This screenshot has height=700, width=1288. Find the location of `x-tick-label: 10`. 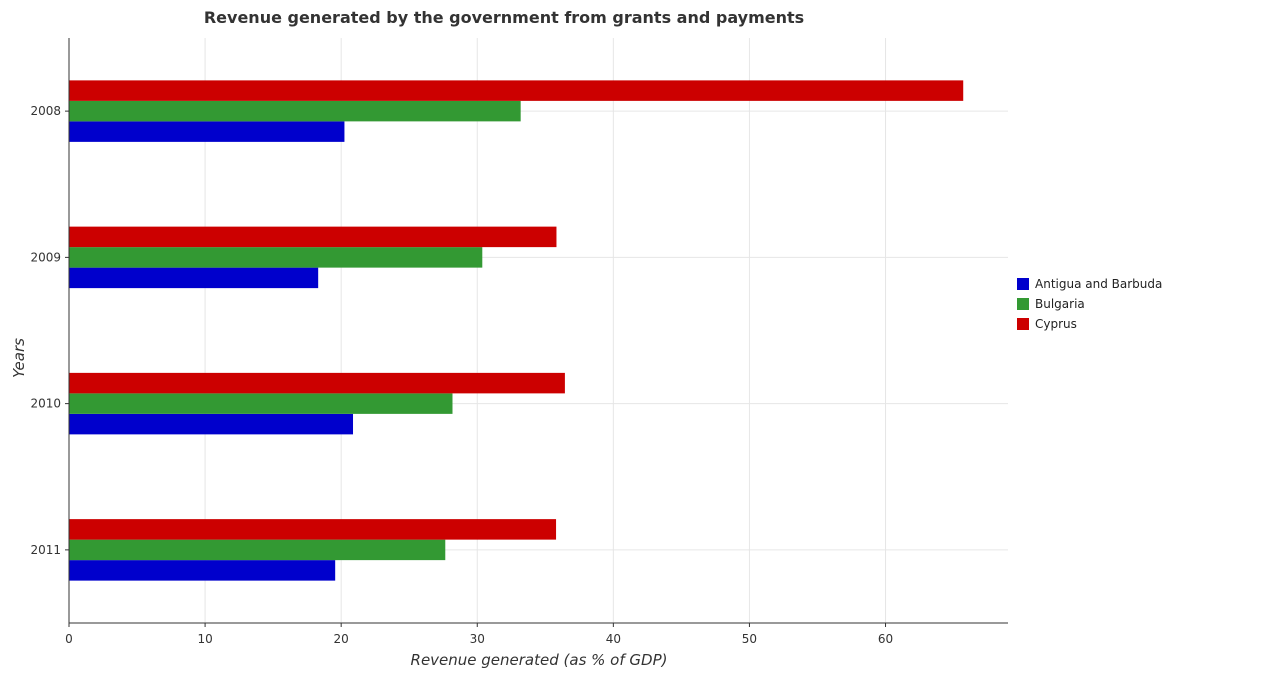

x-tick-label: 10 is located at coordinates (204, 639).